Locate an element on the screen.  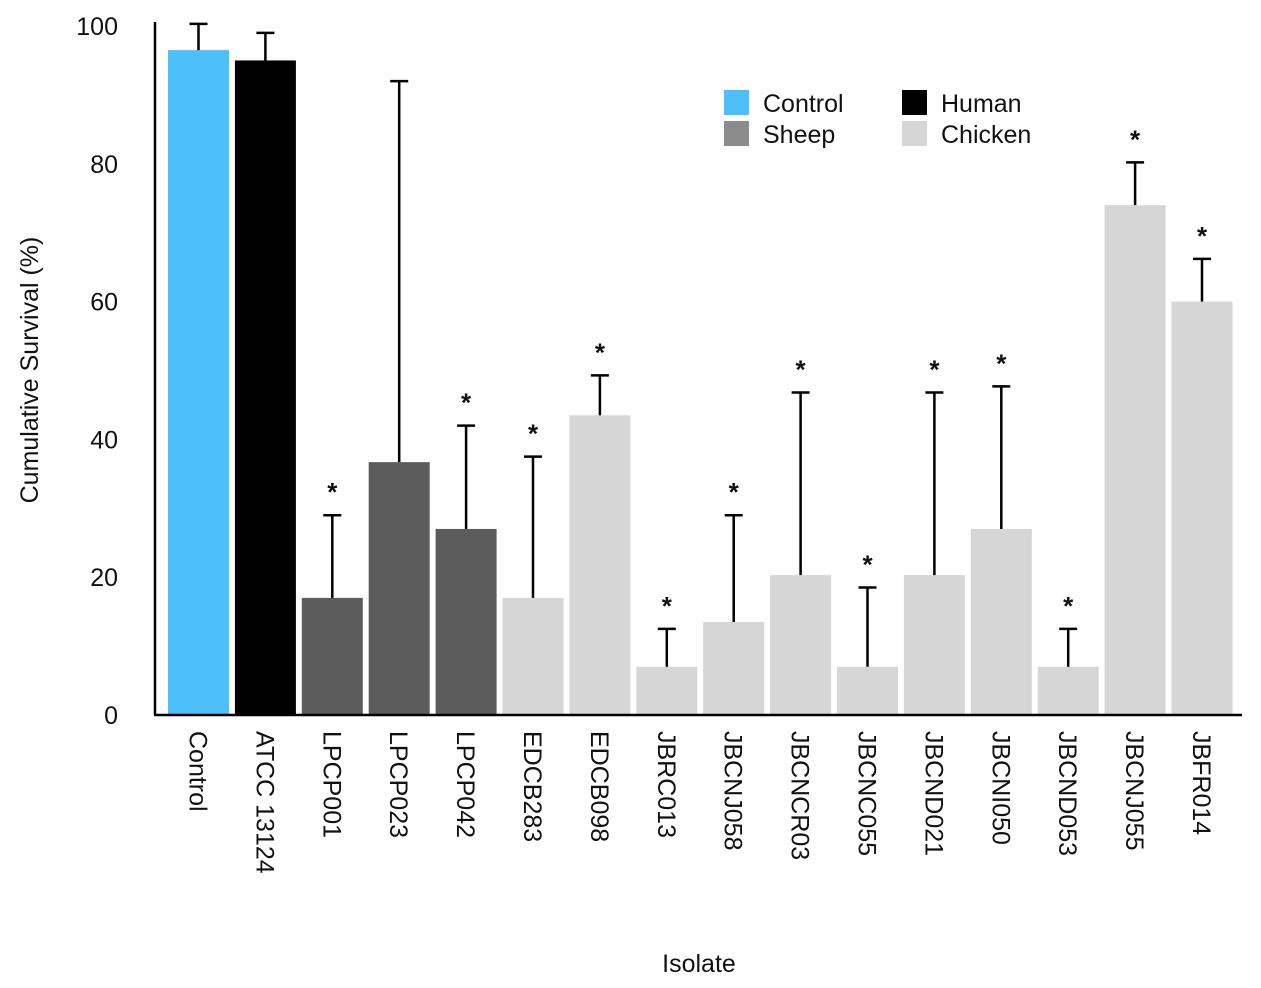
bar-lpcp001 is located at coordinates (332, 656).